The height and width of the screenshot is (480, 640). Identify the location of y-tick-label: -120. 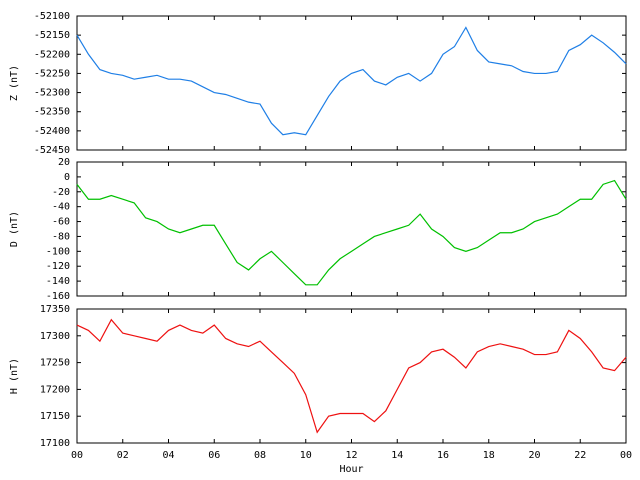
(58, 266).